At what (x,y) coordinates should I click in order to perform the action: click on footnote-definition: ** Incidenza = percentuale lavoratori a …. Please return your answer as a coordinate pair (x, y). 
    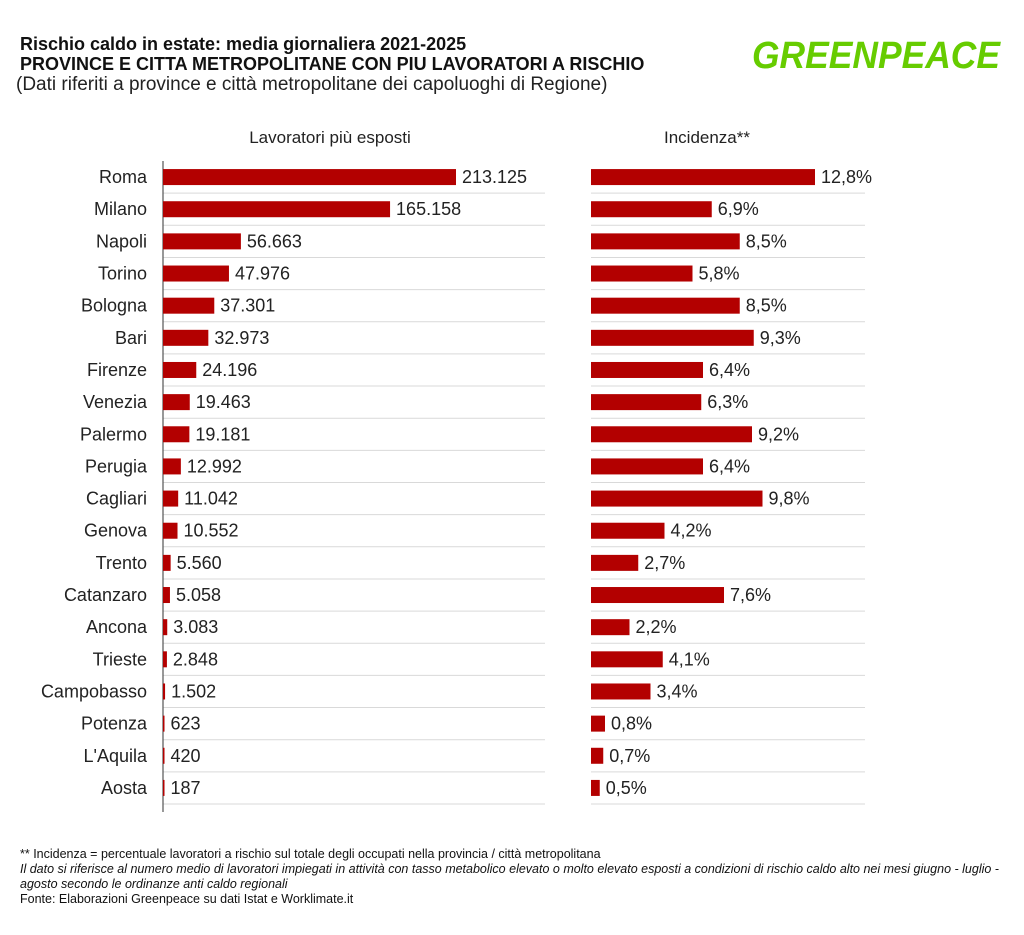
    Looking at the image, I should click on (310, 854).